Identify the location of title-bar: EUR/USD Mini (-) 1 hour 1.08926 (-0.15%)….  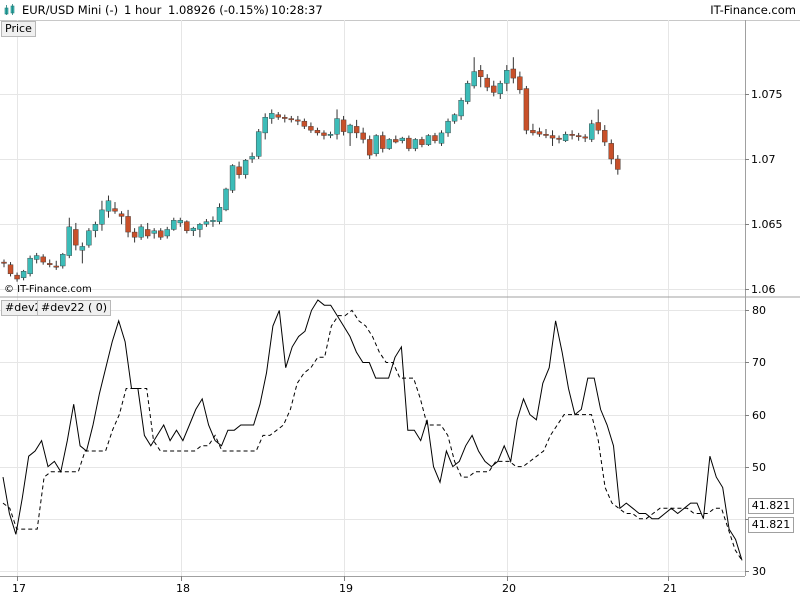
(400, 10).